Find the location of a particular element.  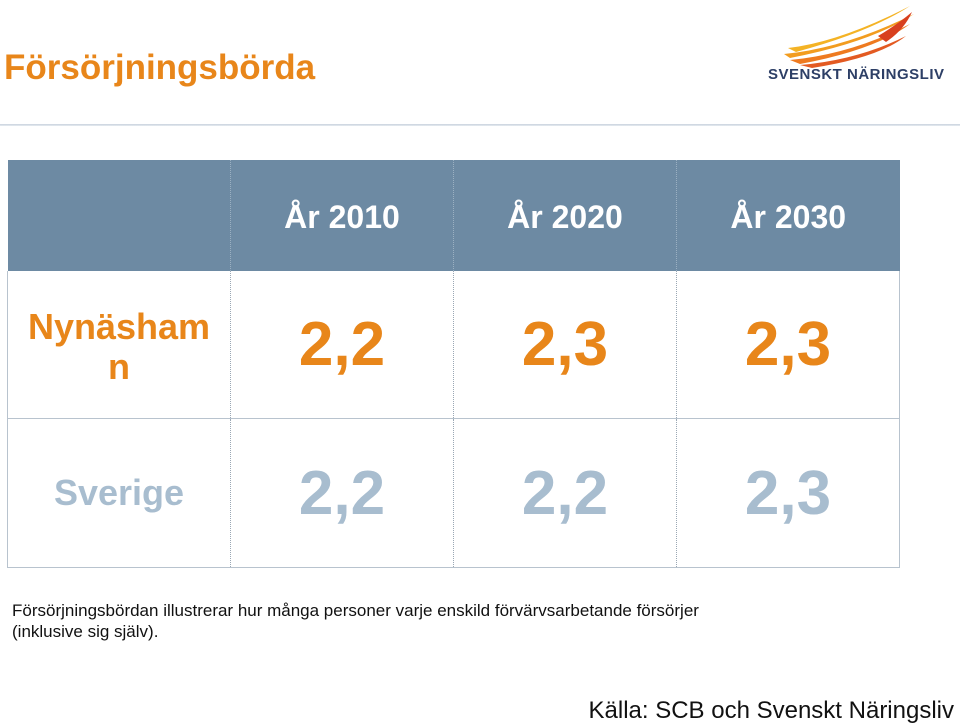

table-corner-cell is located at coordinates (119, 215).